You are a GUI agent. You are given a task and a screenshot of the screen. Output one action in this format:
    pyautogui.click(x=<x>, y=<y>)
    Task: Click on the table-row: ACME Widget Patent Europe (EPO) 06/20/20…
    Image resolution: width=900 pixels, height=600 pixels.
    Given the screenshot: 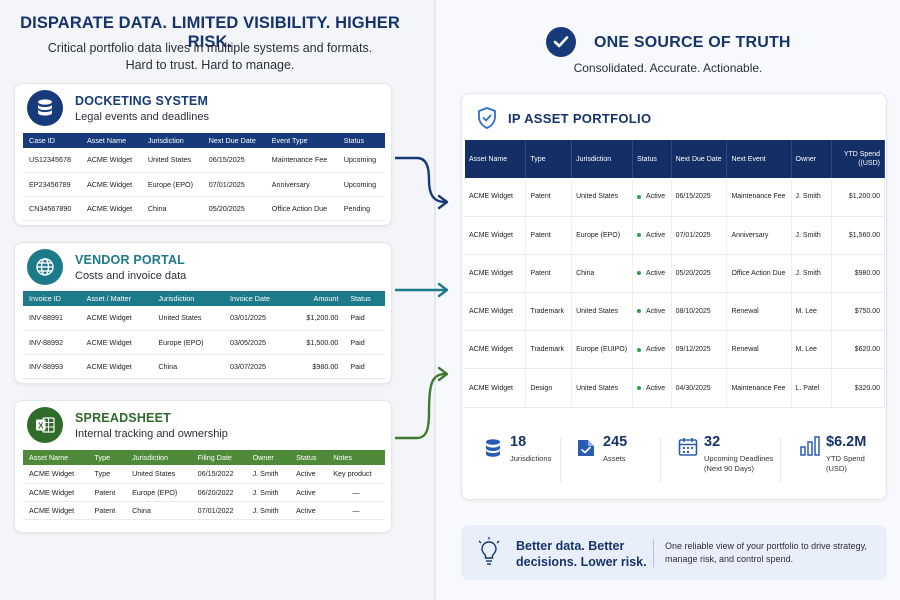 What is the action you would take?
    pyautogui.click(x=204, y=492)
    